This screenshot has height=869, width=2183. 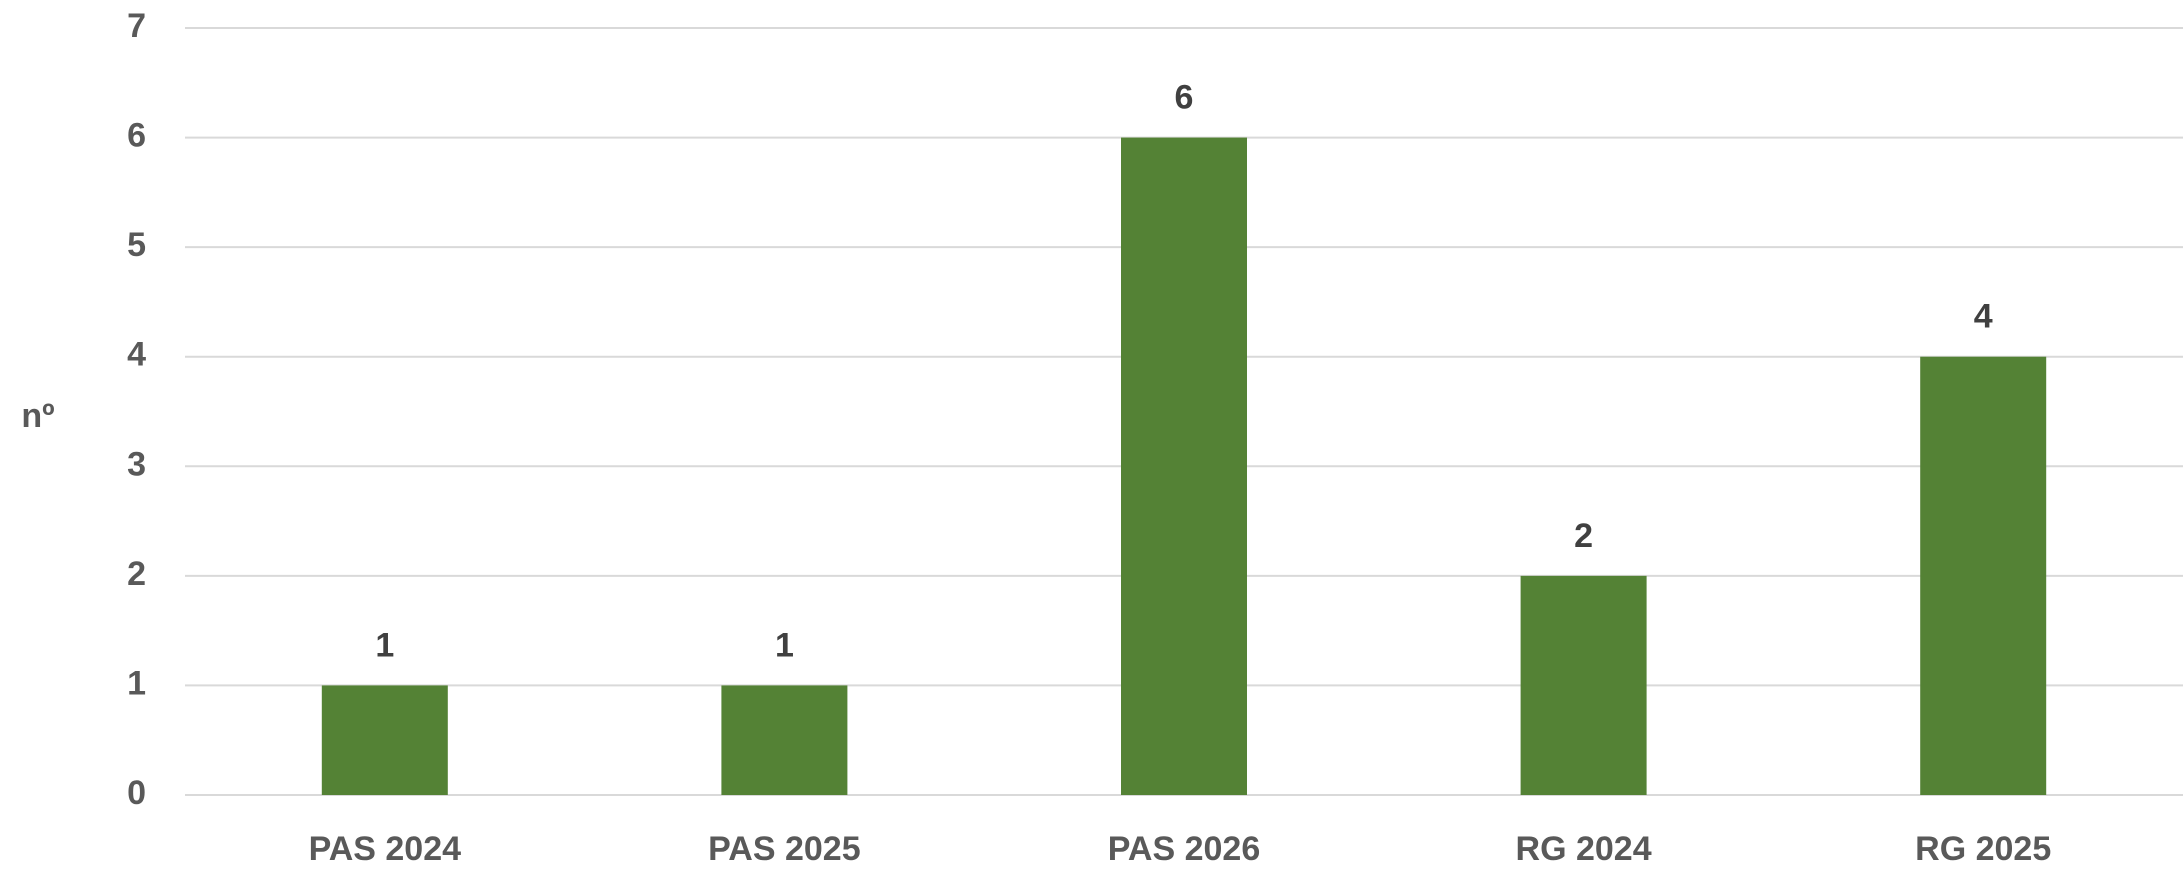 What do you see at coordinates (1983, 849) in the screenshot?
I see `x-tick-label: RG 2025` at bounding box center [1983, 849].